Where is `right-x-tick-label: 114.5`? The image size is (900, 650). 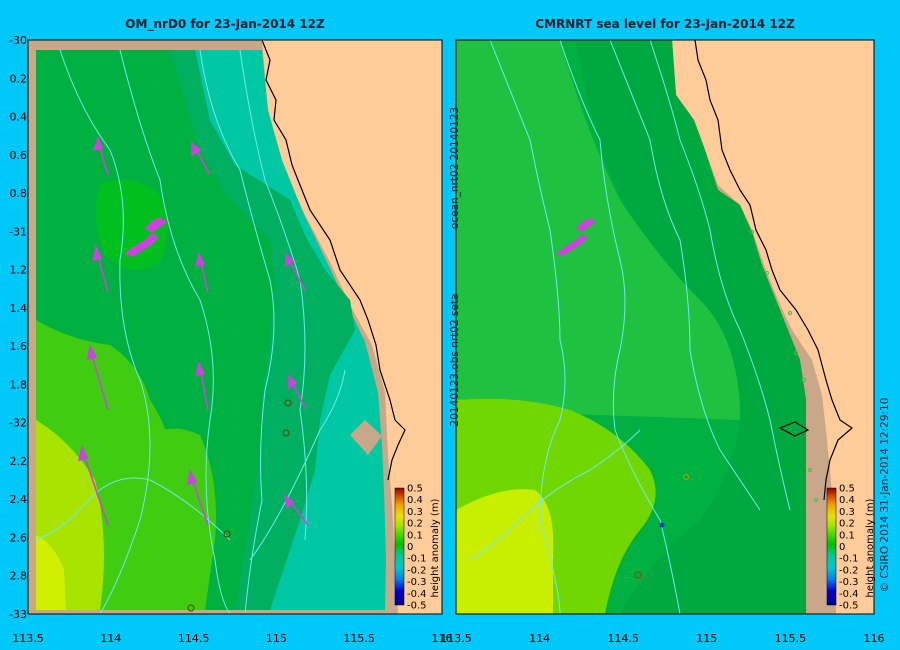 right-x-tick-label: 114.5 is located at coordinates (623, 638).